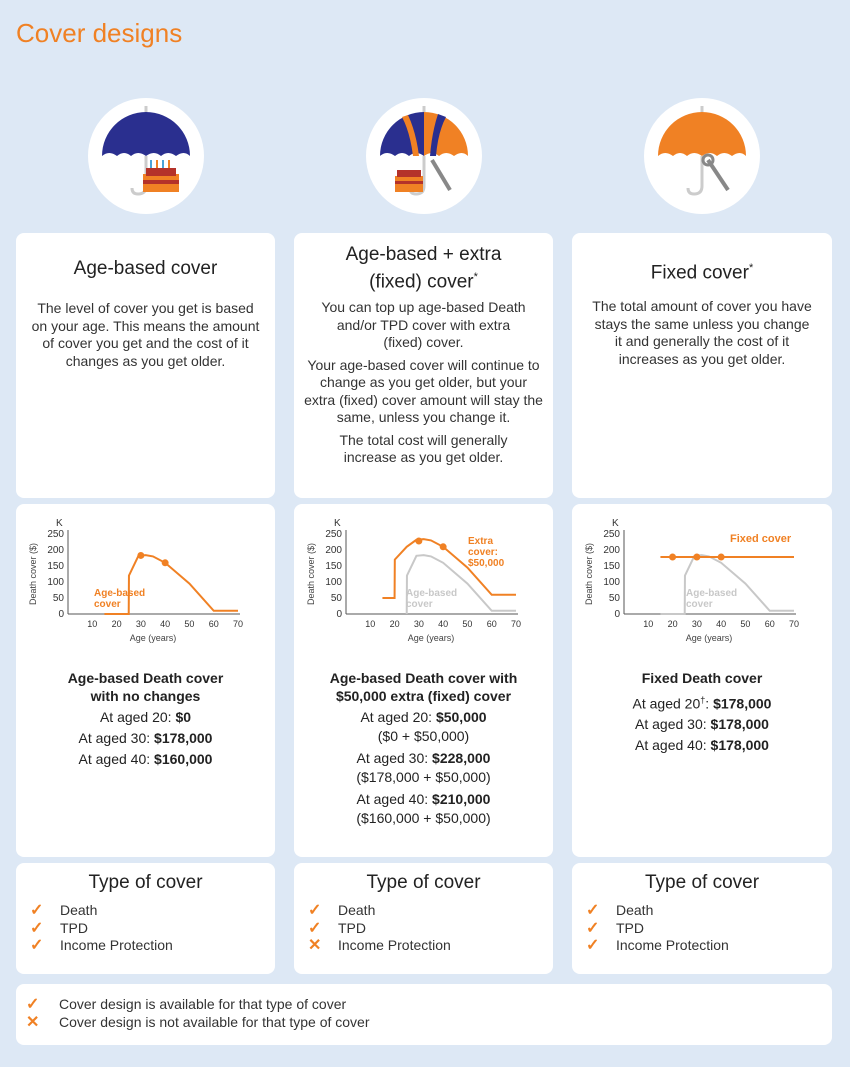 The height and width of the screenshot is (1067, 850). Describe the element at coordinates (152, 946) in the screenshot. I see `cover-type-item: ✓ Income Protection` at that location.